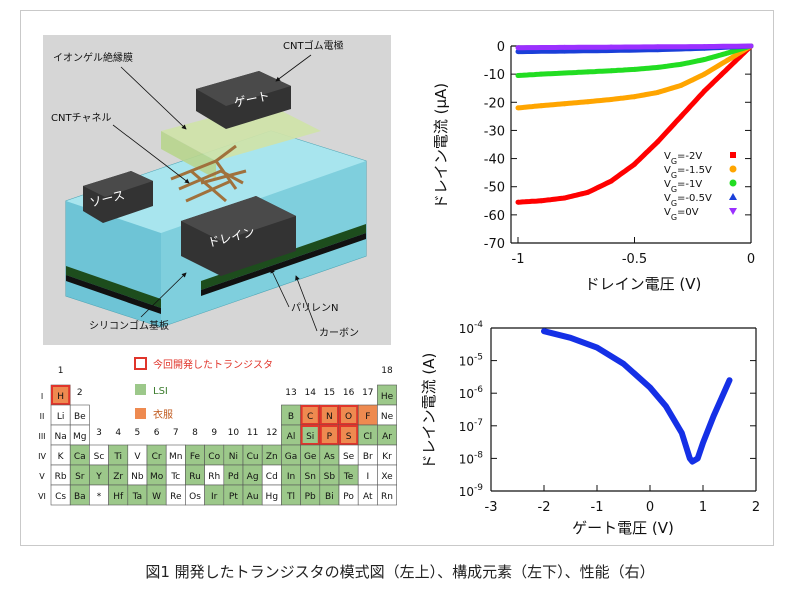  What do you see at coordinates (387, 371) in the screenshot?
I see `group-number: 18` at bounding box center [387, 371].